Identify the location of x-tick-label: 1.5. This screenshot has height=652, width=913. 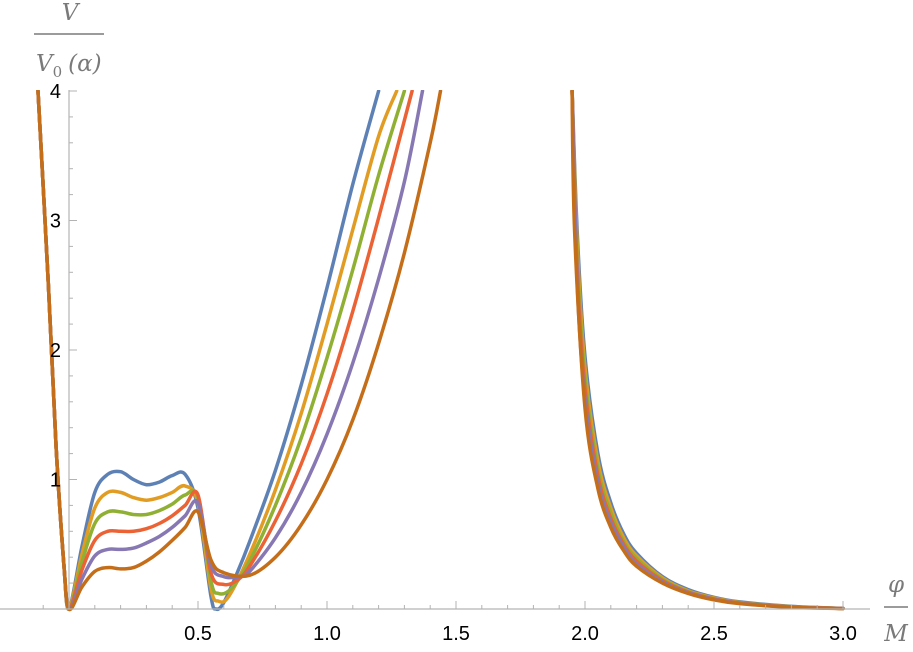
(456, 634).